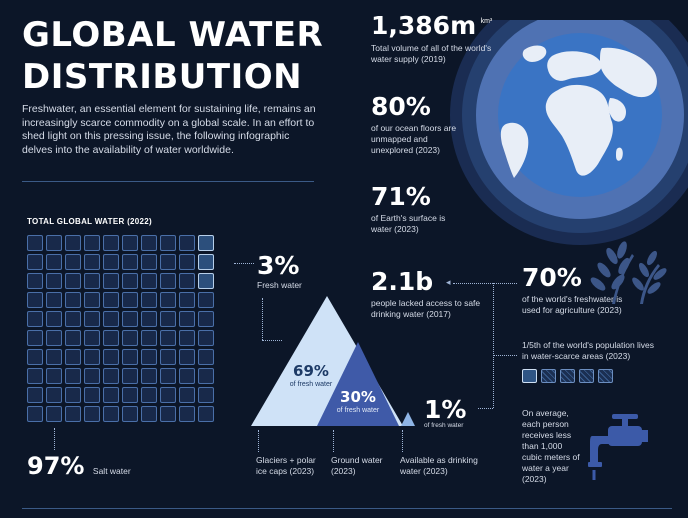 Image resolution: width=688 pixels, height=518 pixels. I want to click on ground-triangle, so click(358, 384).